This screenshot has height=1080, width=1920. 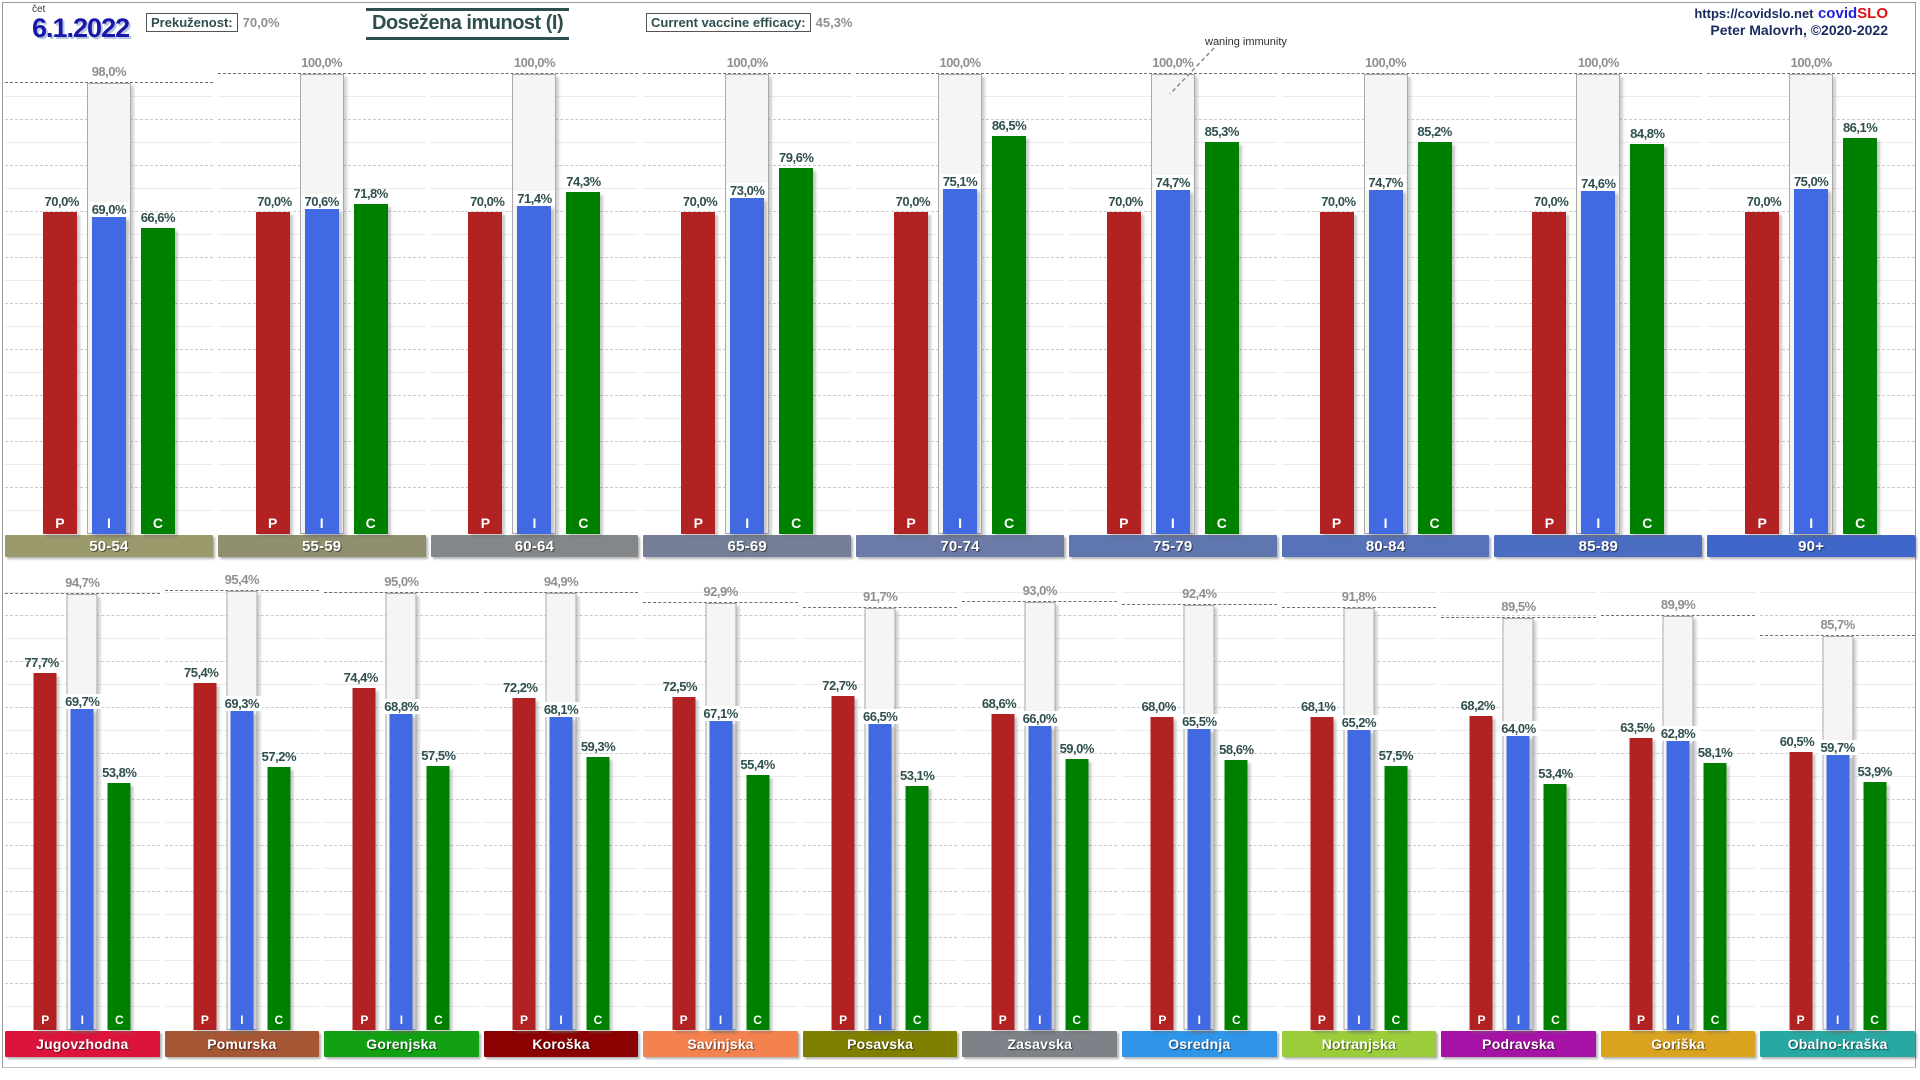 What do you see at coordinates (370, 193) in the screenshot?
I see `bar-value-c: 71,8%` at bounding box center [370, 193].